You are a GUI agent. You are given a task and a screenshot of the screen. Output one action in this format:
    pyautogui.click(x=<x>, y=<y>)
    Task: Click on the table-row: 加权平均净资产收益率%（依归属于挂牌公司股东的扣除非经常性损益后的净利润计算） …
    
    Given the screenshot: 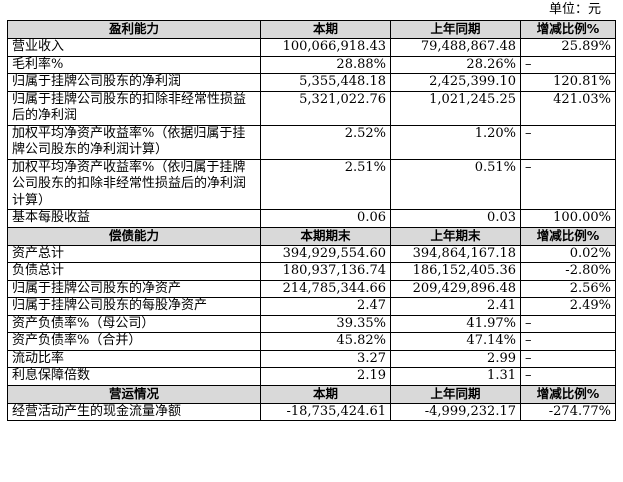 What is the action you would take?
    pyautogui.click(x=311, y=184)
    